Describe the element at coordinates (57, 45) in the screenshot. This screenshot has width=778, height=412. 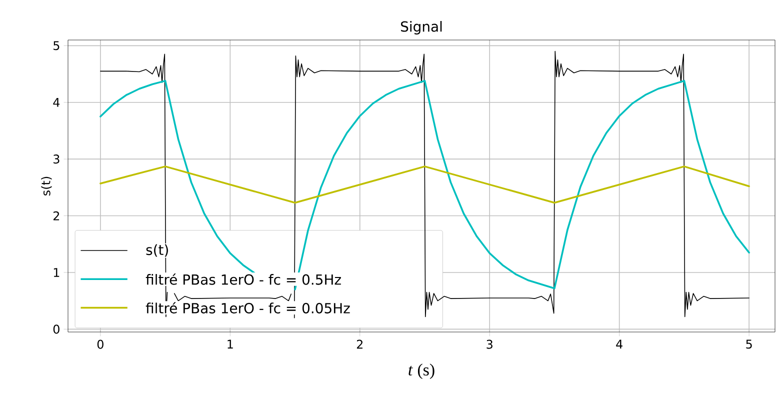
I see `y-tick-label: 5` at that location.